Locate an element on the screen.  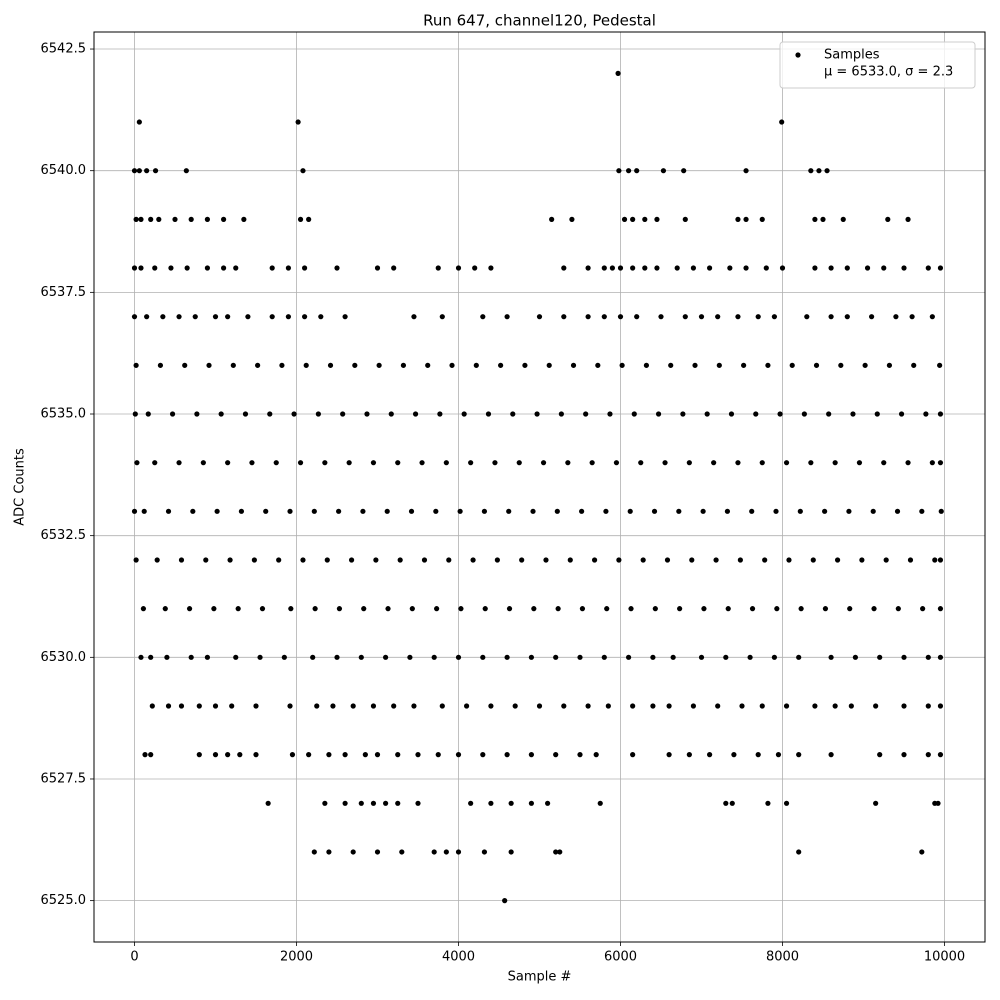
x-tick-label: 10000 is located at coordinates (944, 957).